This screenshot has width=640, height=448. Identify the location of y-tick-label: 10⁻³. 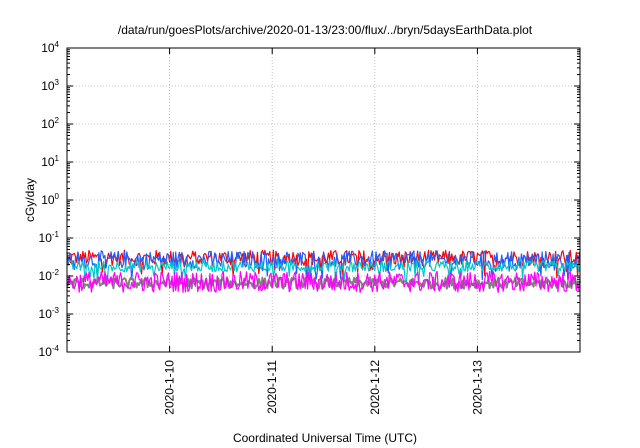
(49, 313).